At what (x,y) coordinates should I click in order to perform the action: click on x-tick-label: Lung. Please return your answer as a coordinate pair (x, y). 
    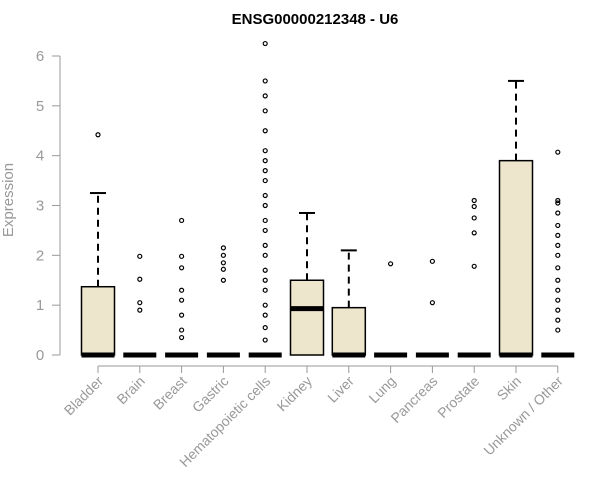
    Looking at the image, I should click on (381, 389).